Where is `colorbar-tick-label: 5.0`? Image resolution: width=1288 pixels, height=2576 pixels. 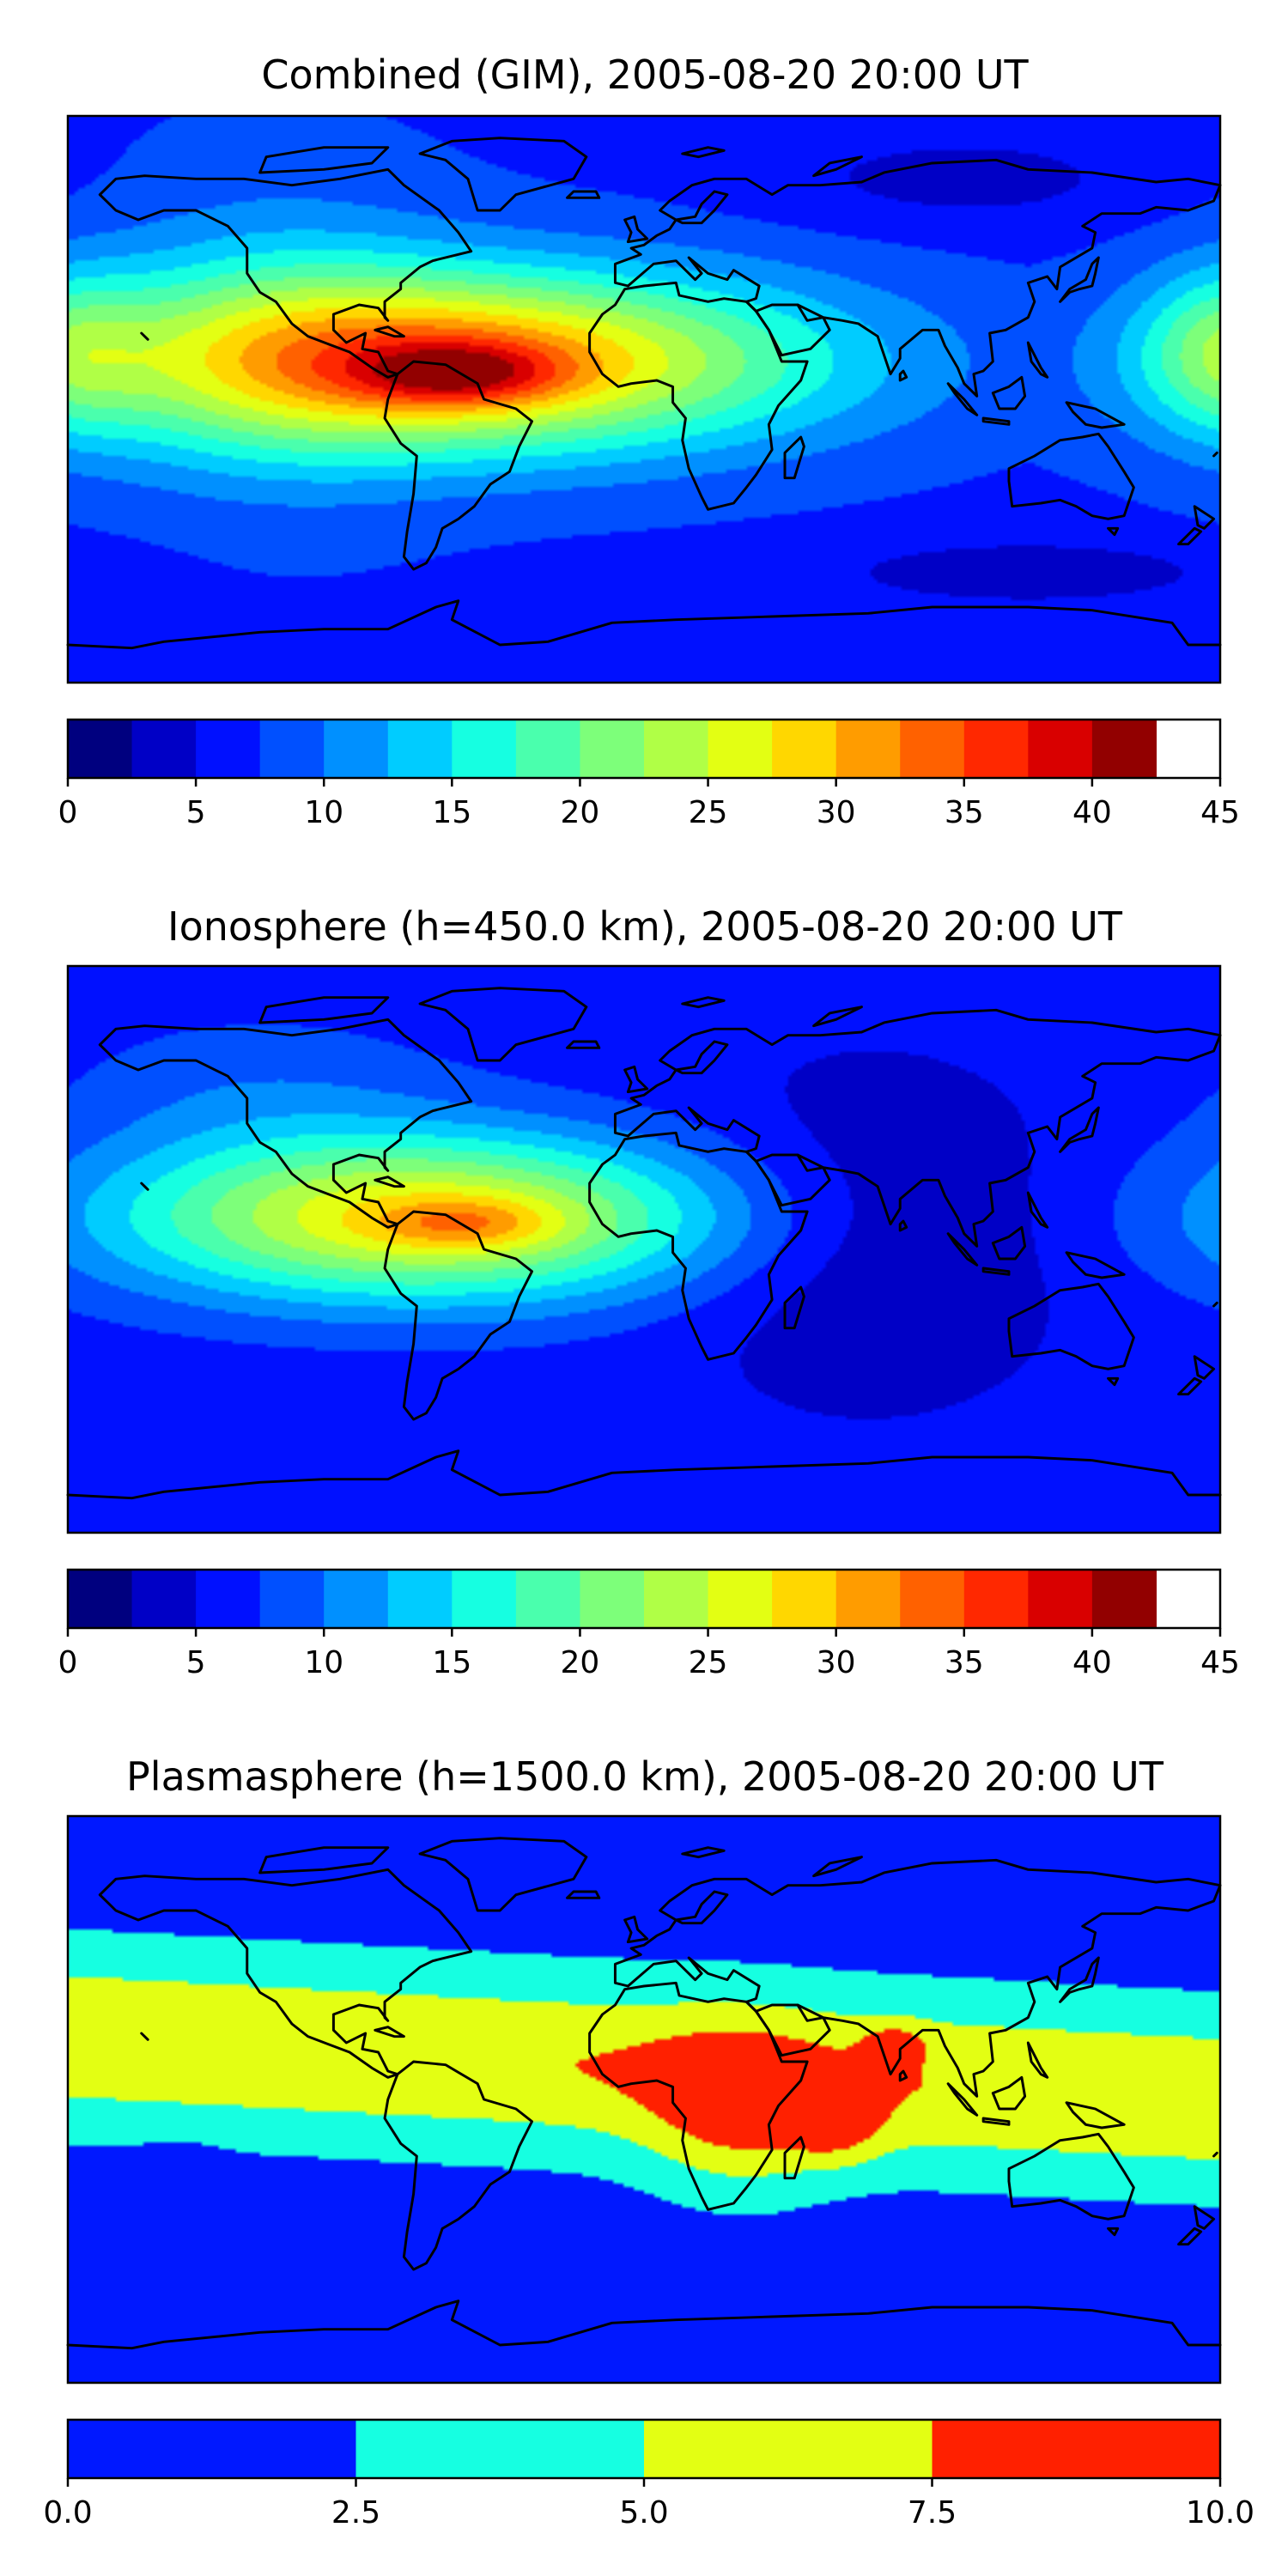 colorbar-tick-label: 5.0 is located at coordinates (643, 2513).